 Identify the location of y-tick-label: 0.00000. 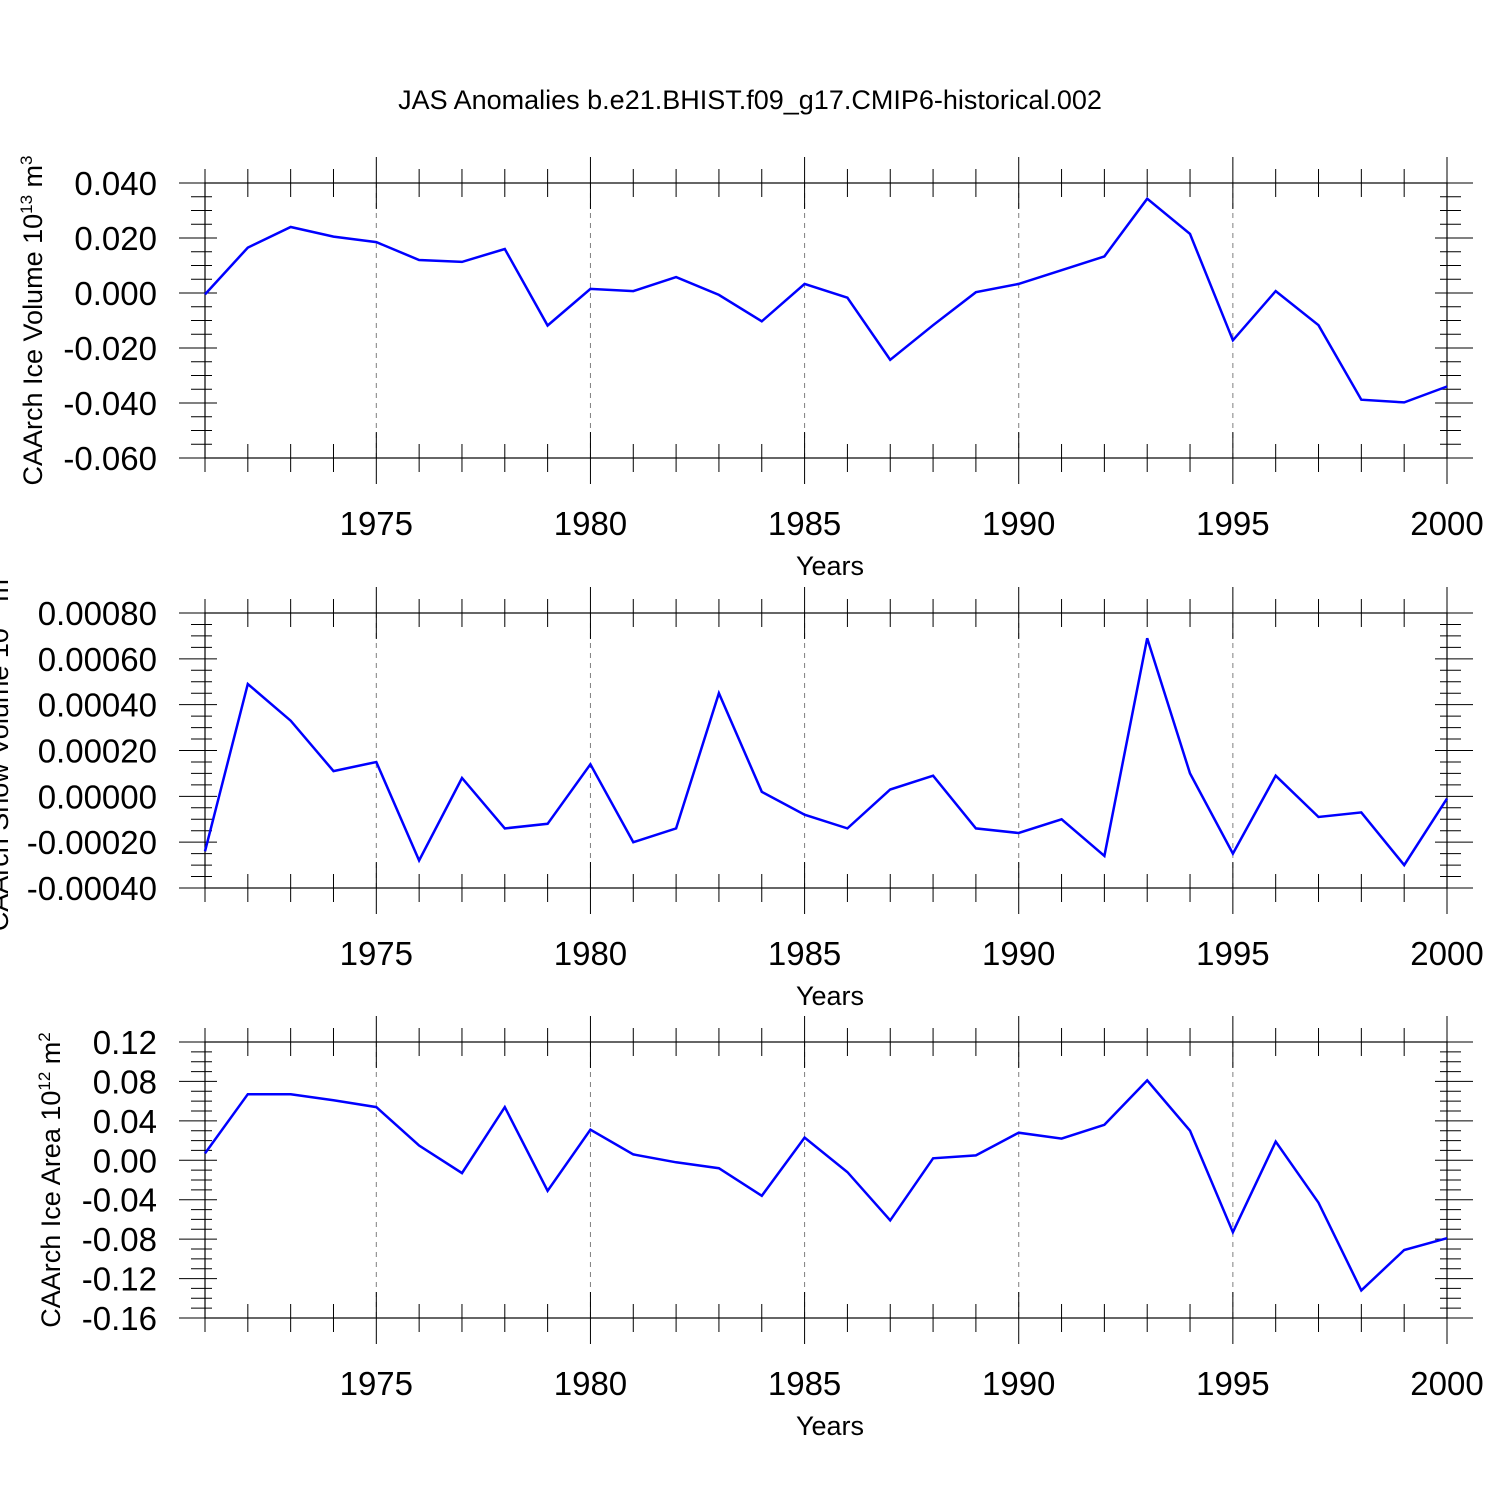
(97, 796).